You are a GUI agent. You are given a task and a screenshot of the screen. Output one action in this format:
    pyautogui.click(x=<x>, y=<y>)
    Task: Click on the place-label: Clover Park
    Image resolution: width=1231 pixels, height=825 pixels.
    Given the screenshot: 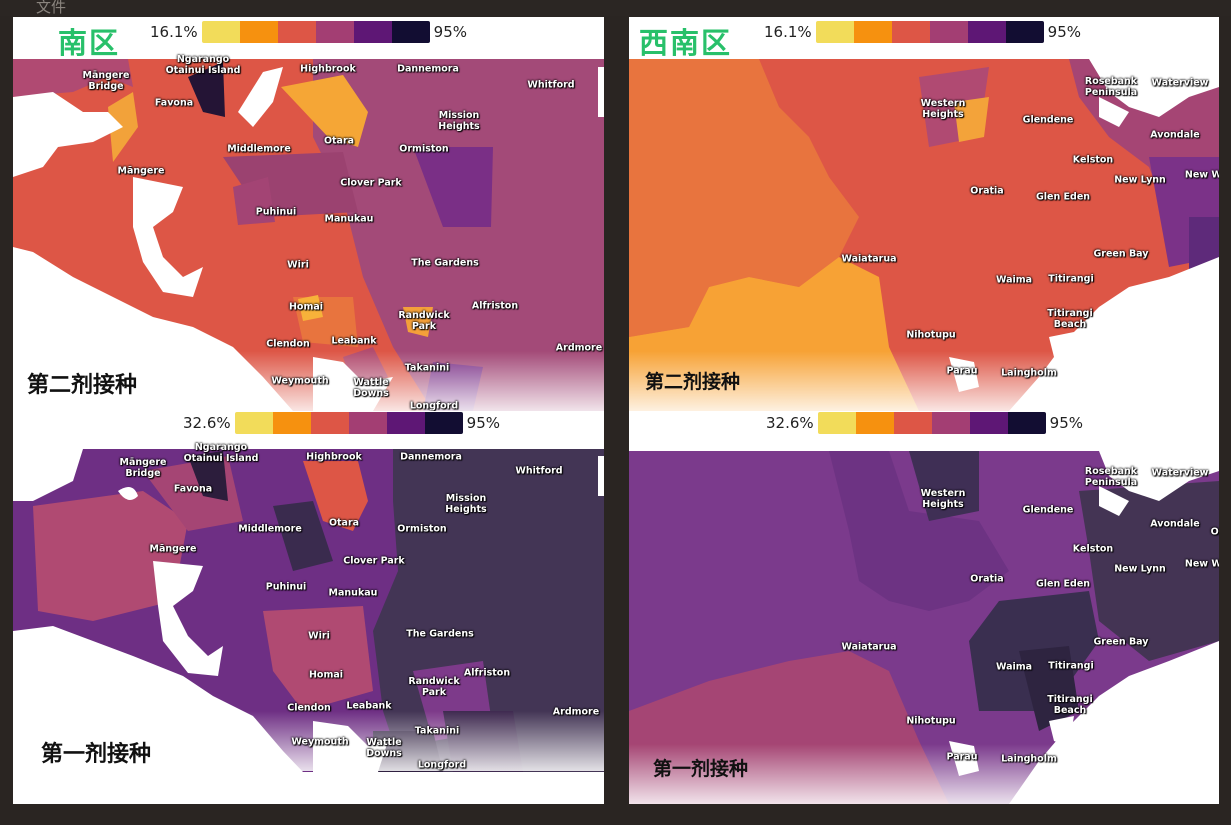 What is the action you would take?
    pyautogui.click(x=374, y=561)
    